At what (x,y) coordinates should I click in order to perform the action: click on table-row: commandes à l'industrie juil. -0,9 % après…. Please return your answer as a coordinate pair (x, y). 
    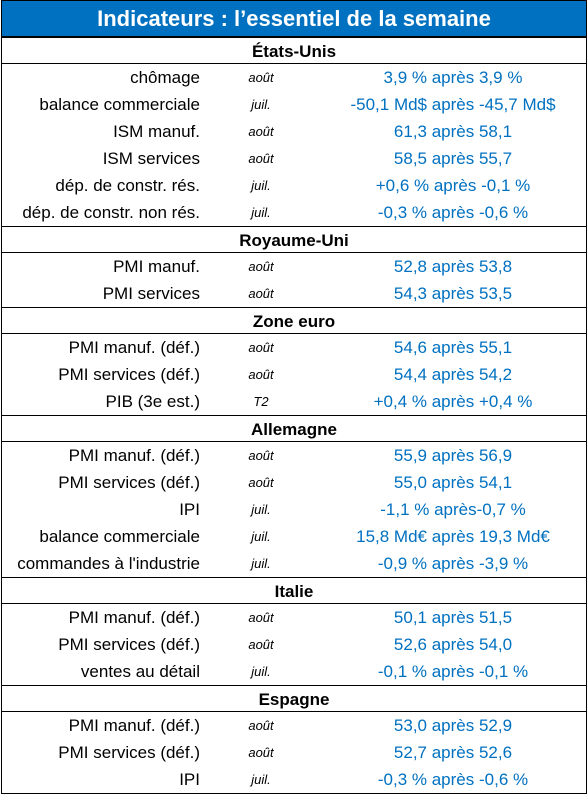
    Looking at the image, I should click on (294, 563).